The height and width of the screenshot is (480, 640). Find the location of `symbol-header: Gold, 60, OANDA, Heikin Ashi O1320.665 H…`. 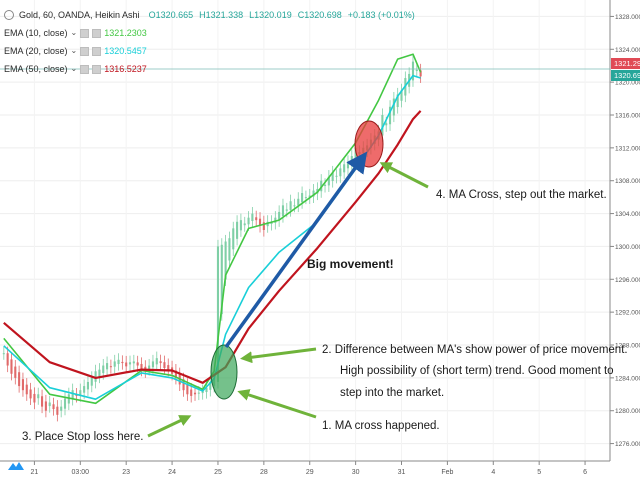

symbol-header: Gold, 60, OANDA, Heikin Ashi O1320.665 H… is located at coordinates (209, 15).